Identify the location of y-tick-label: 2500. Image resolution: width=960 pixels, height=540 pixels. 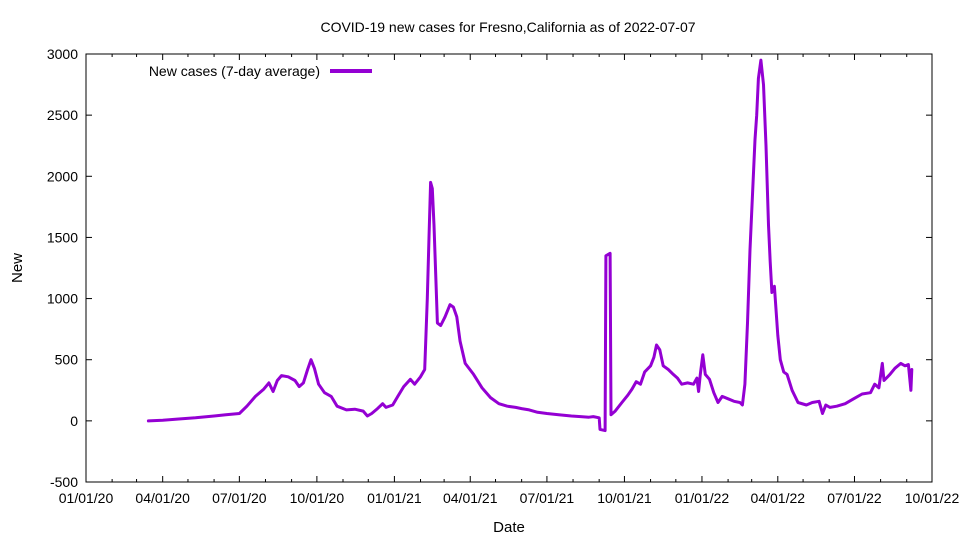
(62, 115).